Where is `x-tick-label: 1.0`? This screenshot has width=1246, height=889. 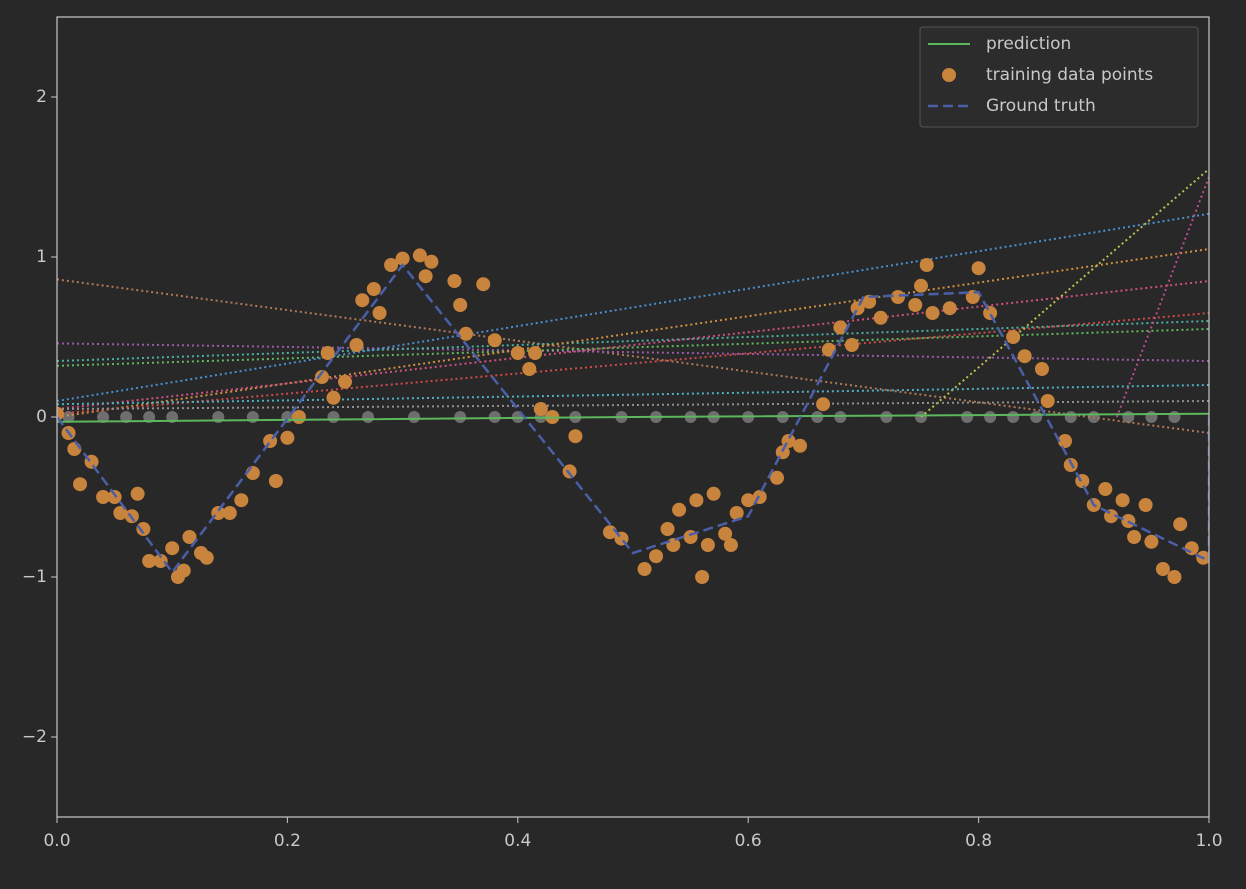
x-tick-label: 1.0 is located at coordinates (1208, 841).